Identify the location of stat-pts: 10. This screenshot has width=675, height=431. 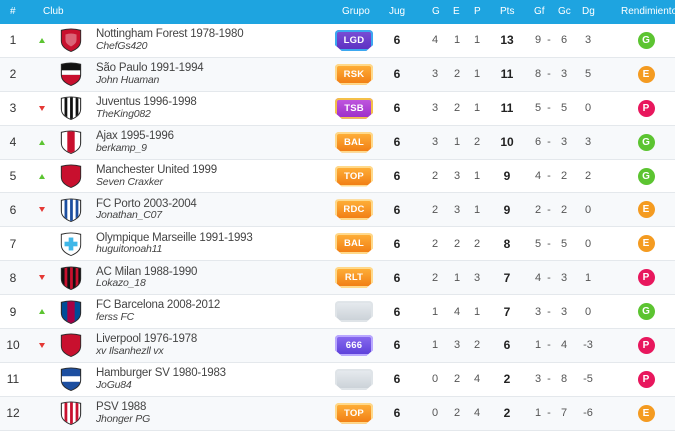
(507, 142).